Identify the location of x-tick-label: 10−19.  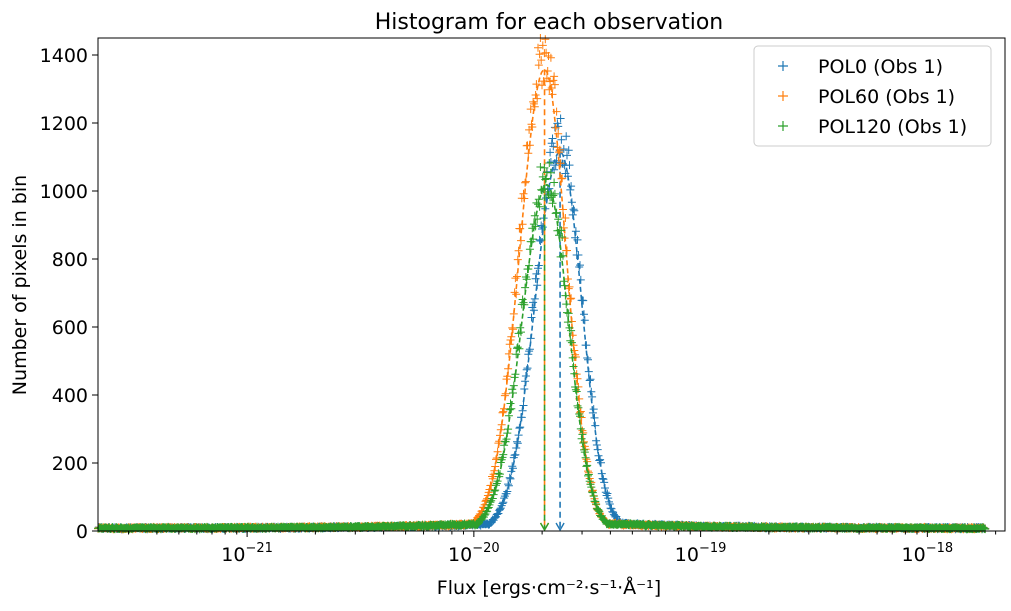
(701, 553).